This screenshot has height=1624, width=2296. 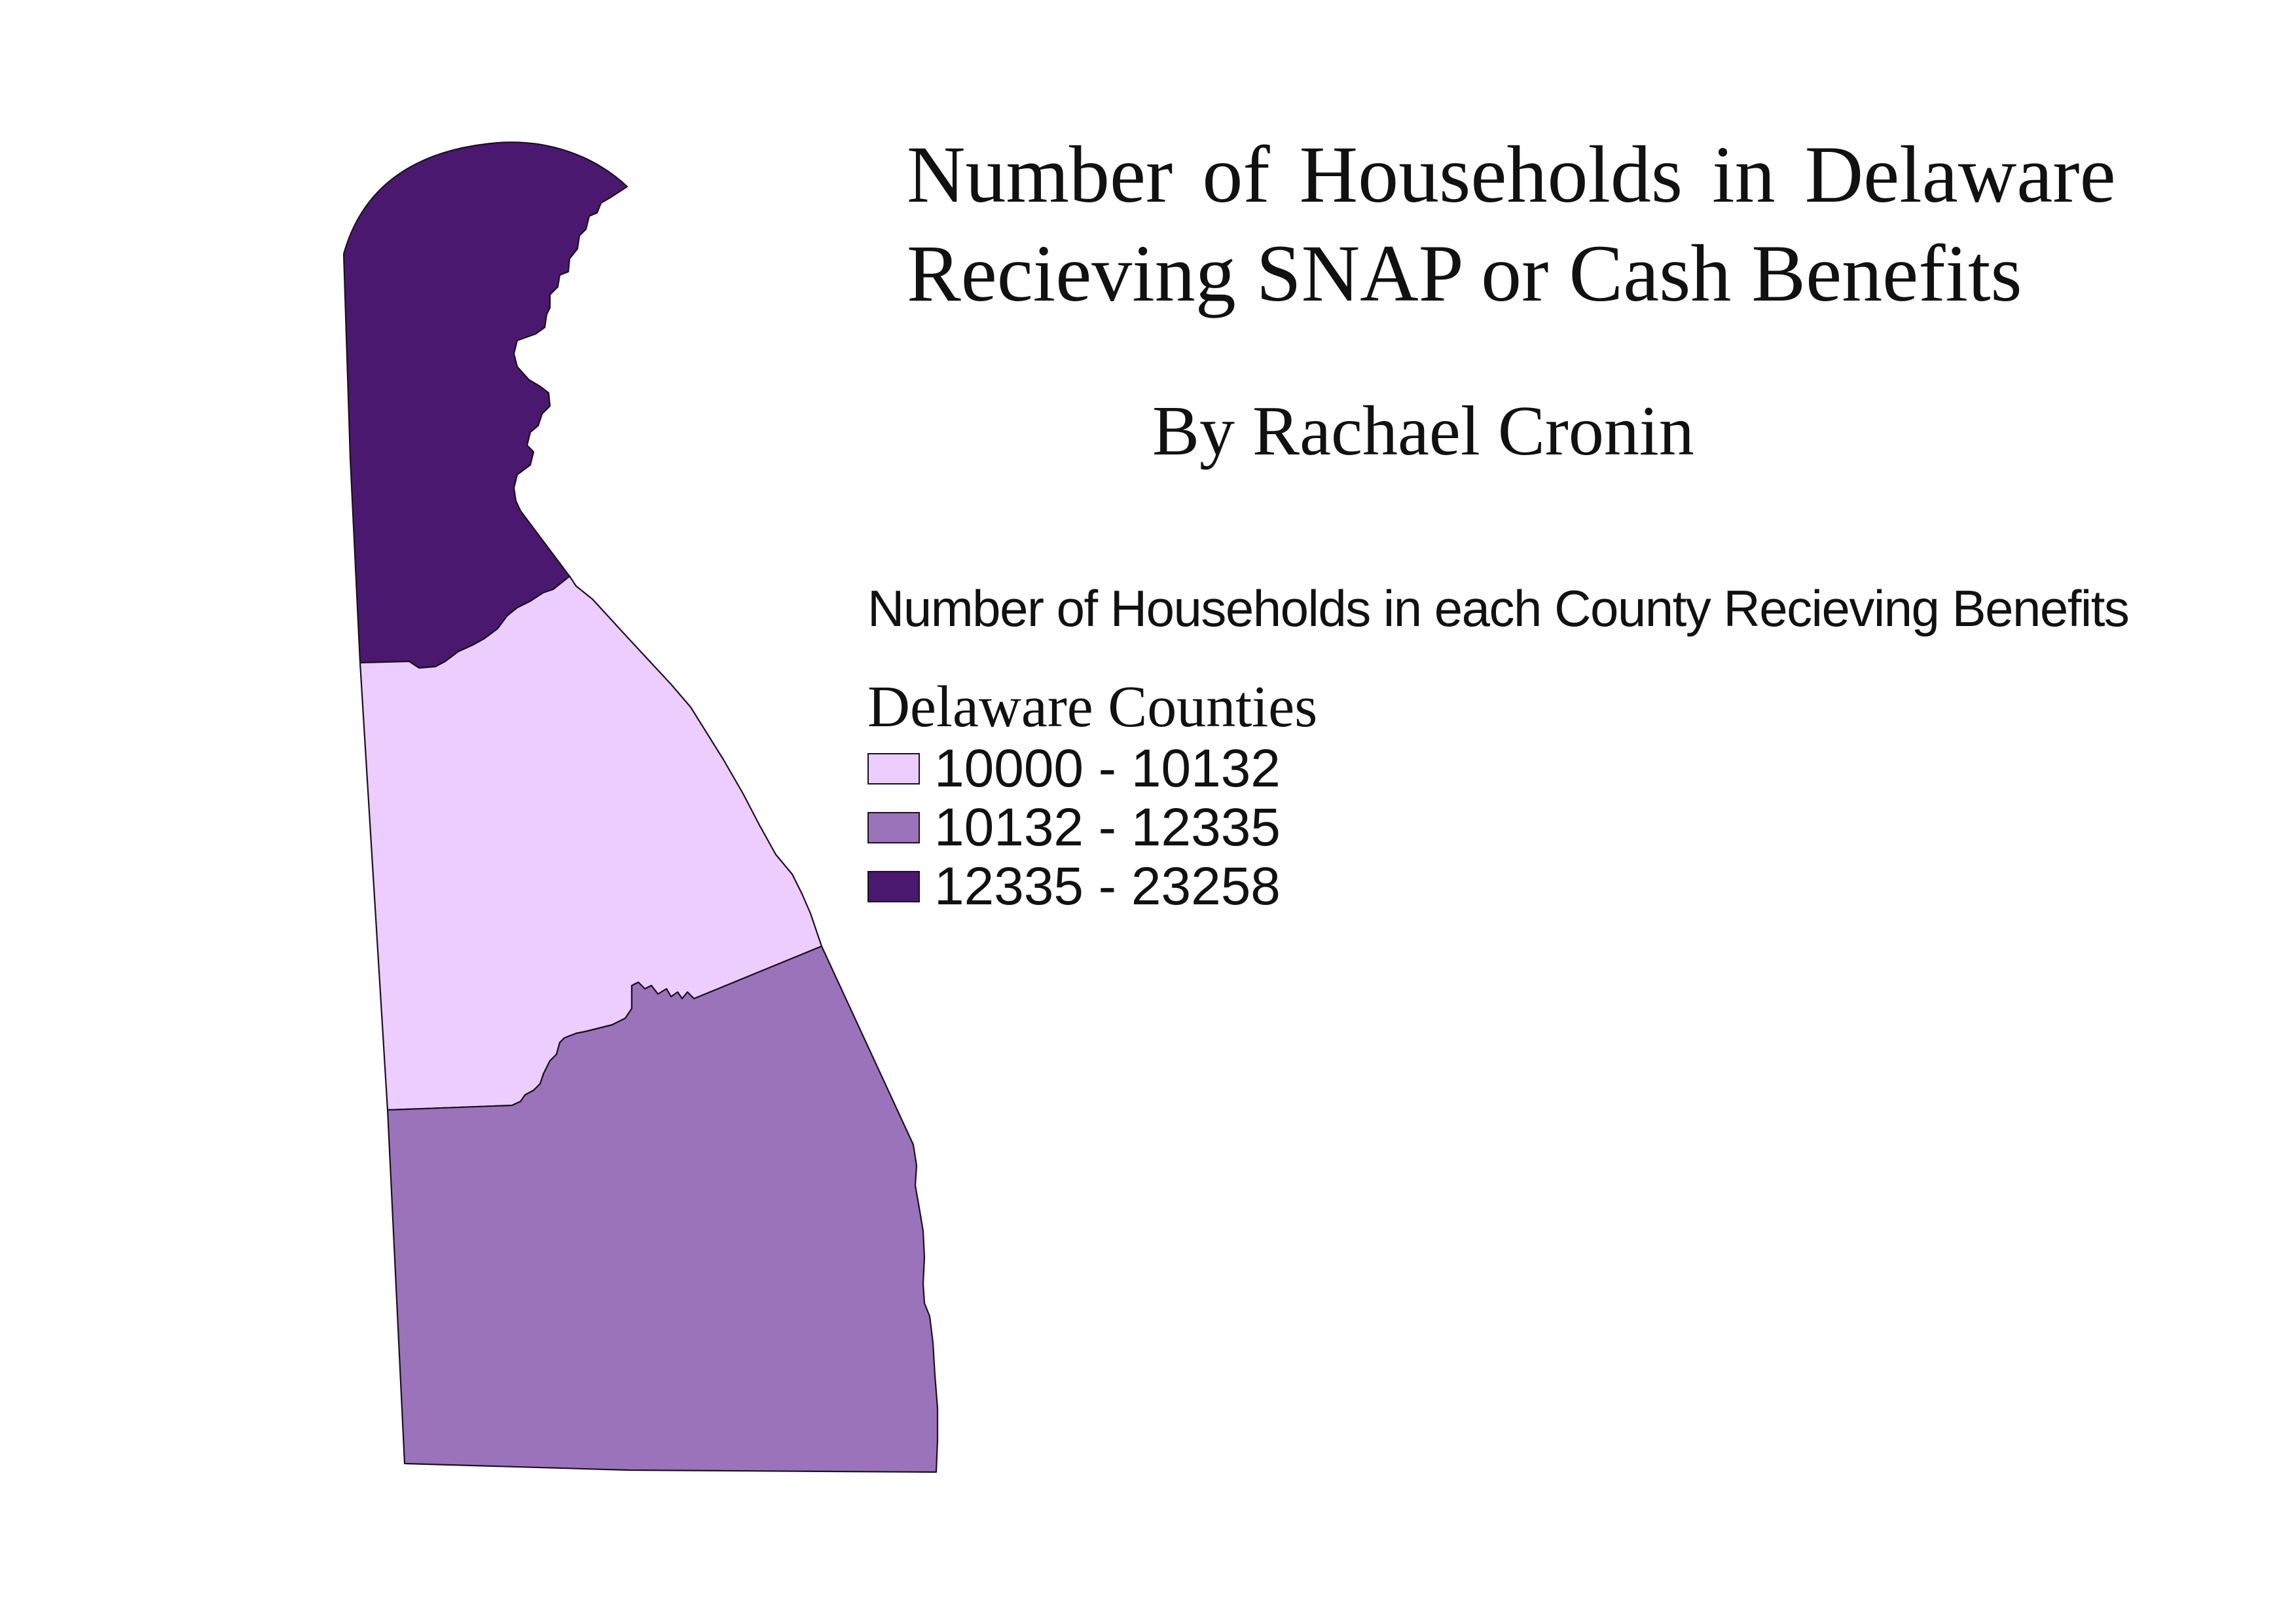 I want to click on county-south, so click(x=662, y=1209).